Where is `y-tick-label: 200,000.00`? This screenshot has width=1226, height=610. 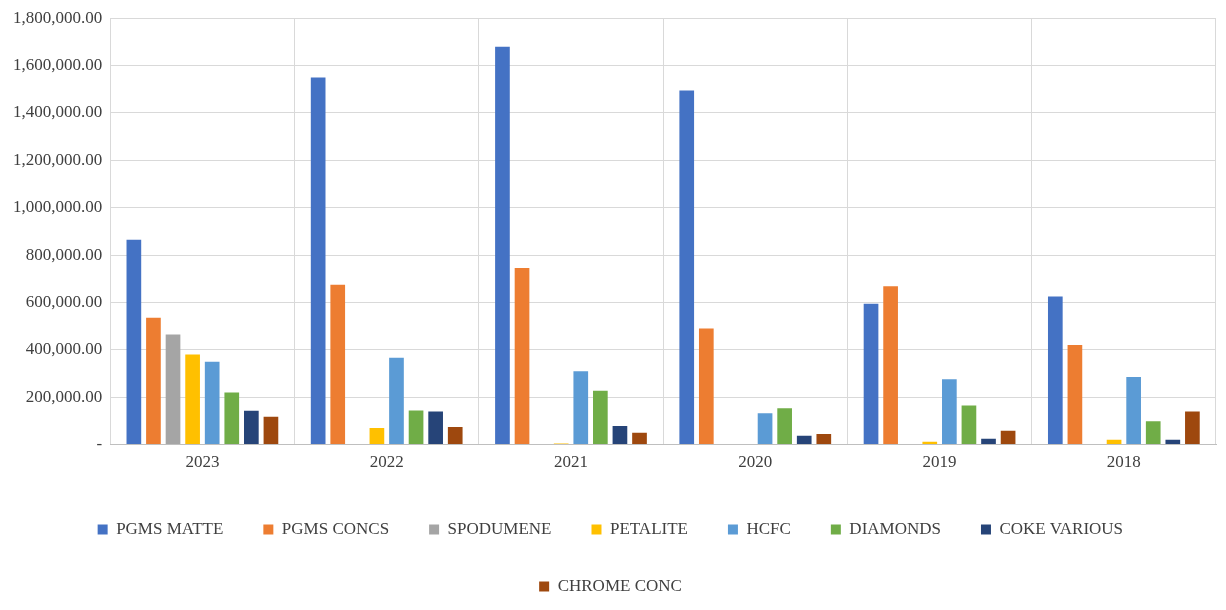
y-tick-label: 200,000.00 is located at coordinates (64, 396).